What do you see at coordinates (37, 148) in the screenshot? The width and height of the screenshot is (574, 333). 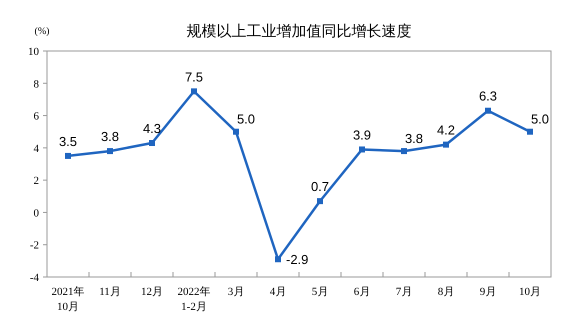 I see `y-tick-label: 4` at bounding box center [37, 148].